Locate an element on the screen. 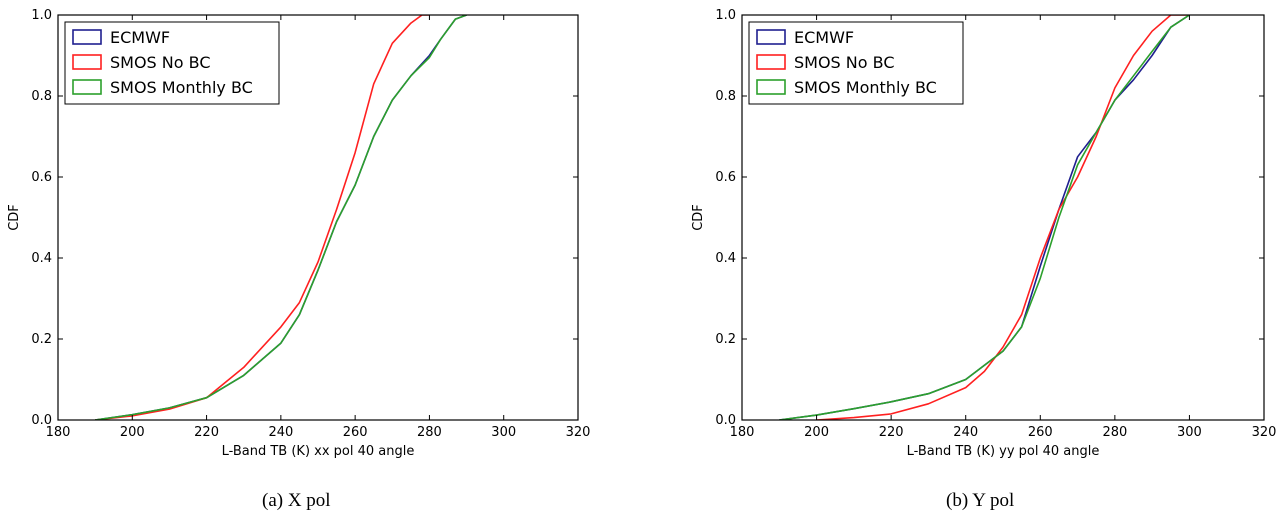 Image resolution: width=1286 pixels, height=517 pixels. caption-left: (a) X pol is located at coordinates (296, 500).